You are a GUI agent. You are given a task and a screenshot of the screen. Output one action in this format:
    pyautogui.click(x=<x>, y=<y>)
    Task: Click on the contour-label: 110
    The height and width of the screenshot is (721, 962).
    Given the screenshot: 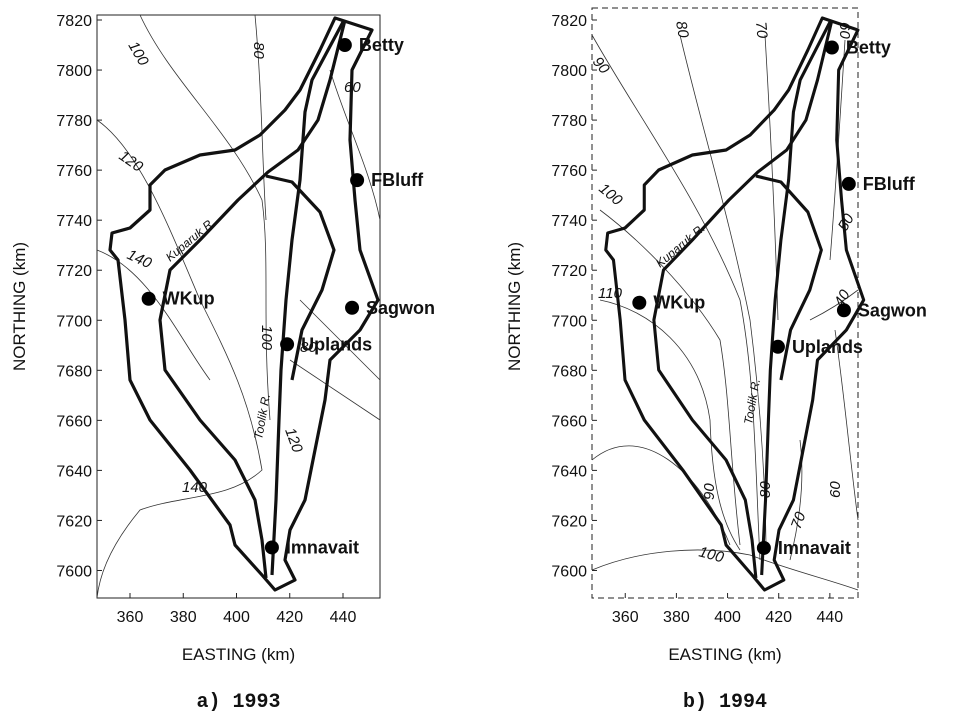 What is the action you would take?
    pyautogui.click(x=610, y=293)
    